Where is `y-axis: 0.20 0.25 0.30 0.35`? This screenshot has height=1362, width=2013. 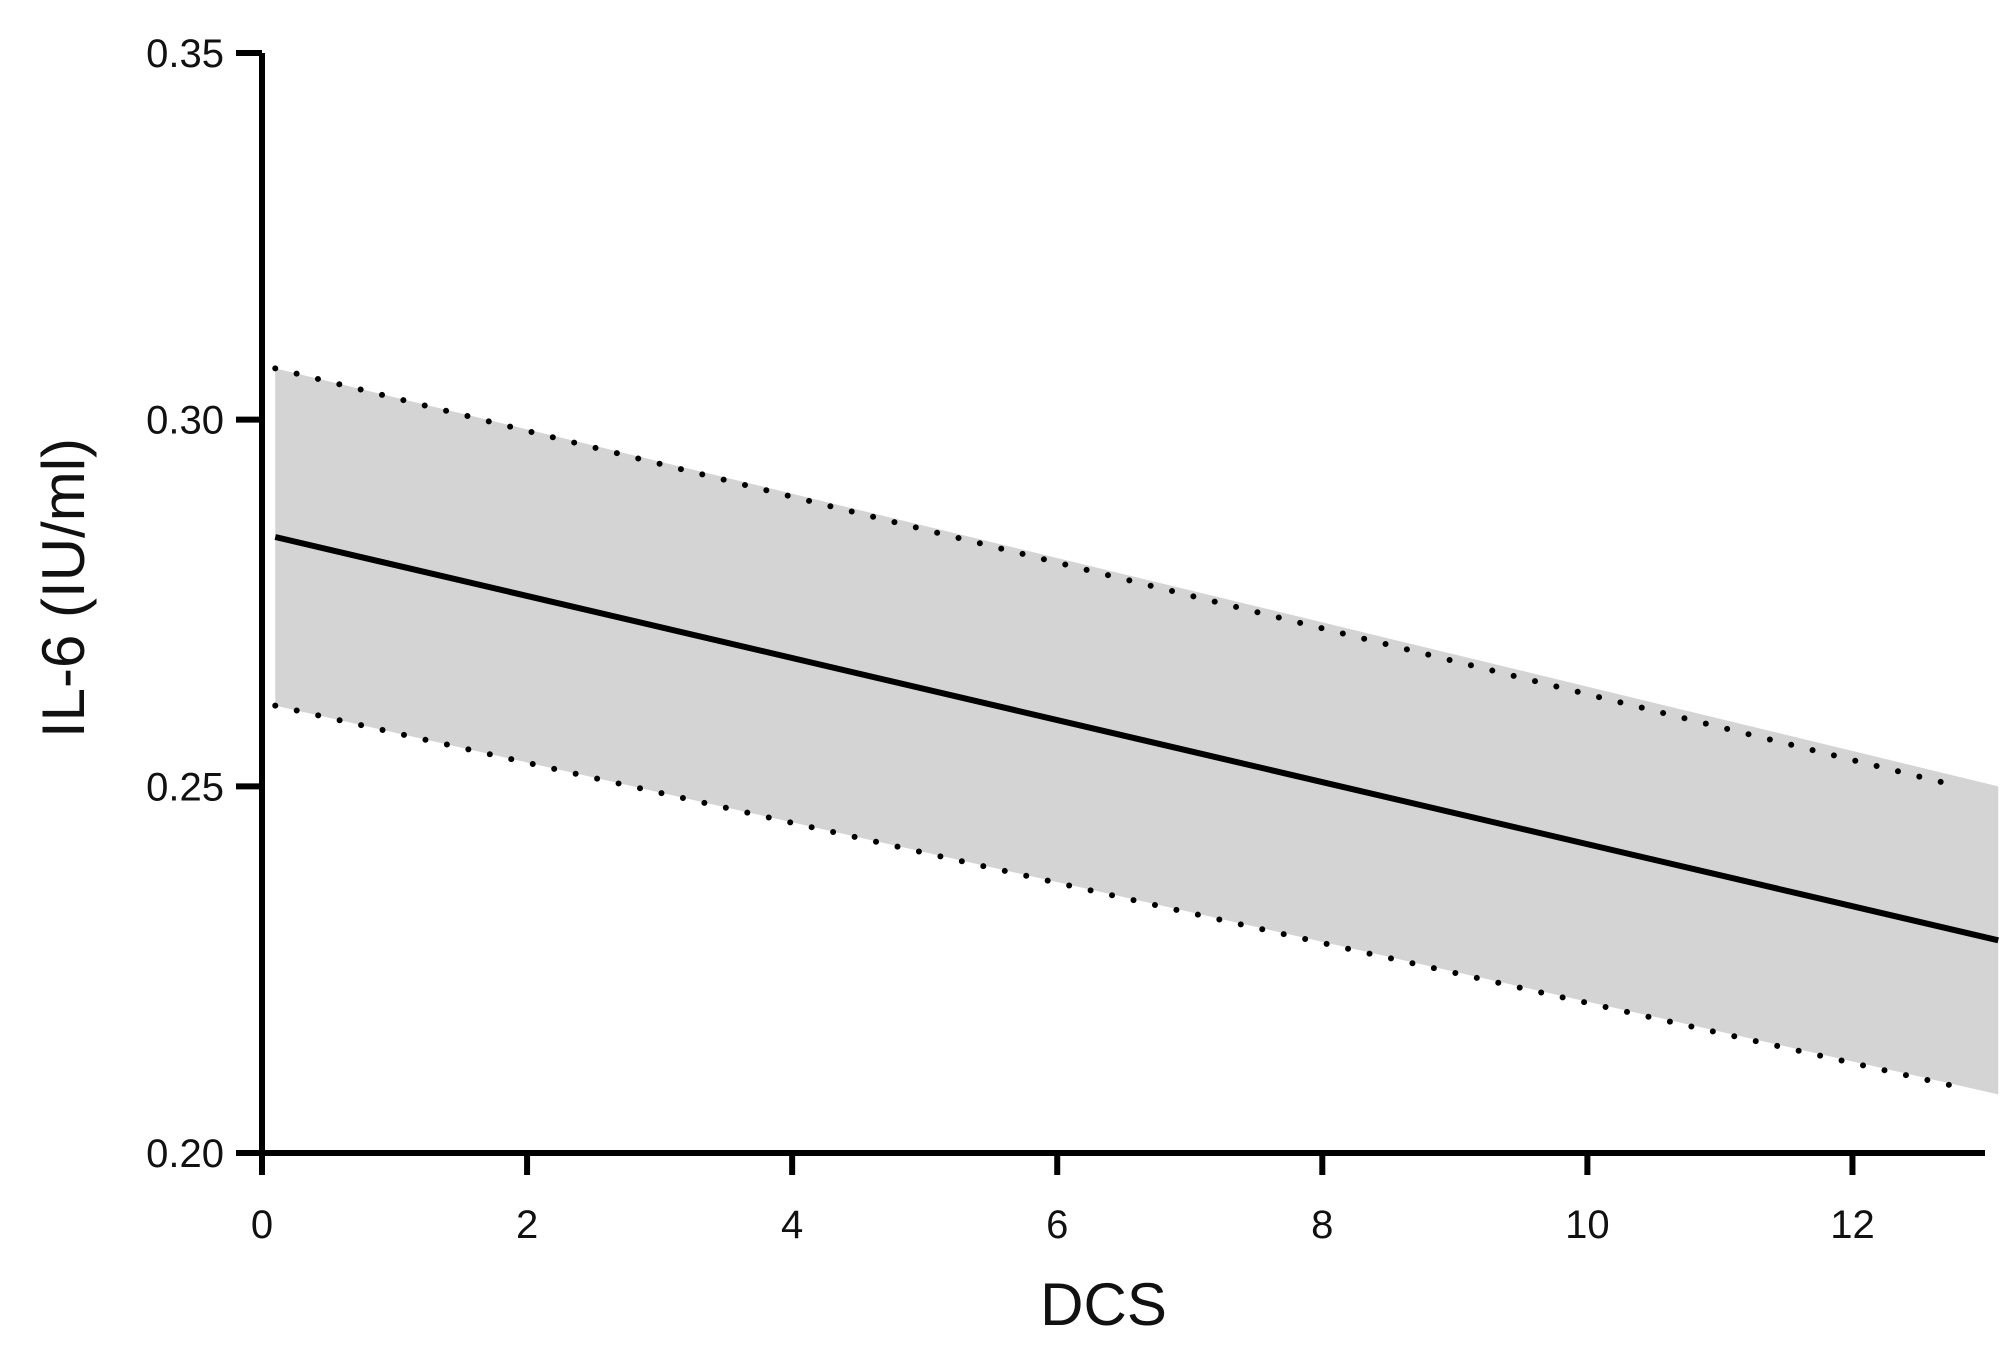 y-axis: 0.20 0.25 0.30 0.35 is located at coordinates (205, 604).